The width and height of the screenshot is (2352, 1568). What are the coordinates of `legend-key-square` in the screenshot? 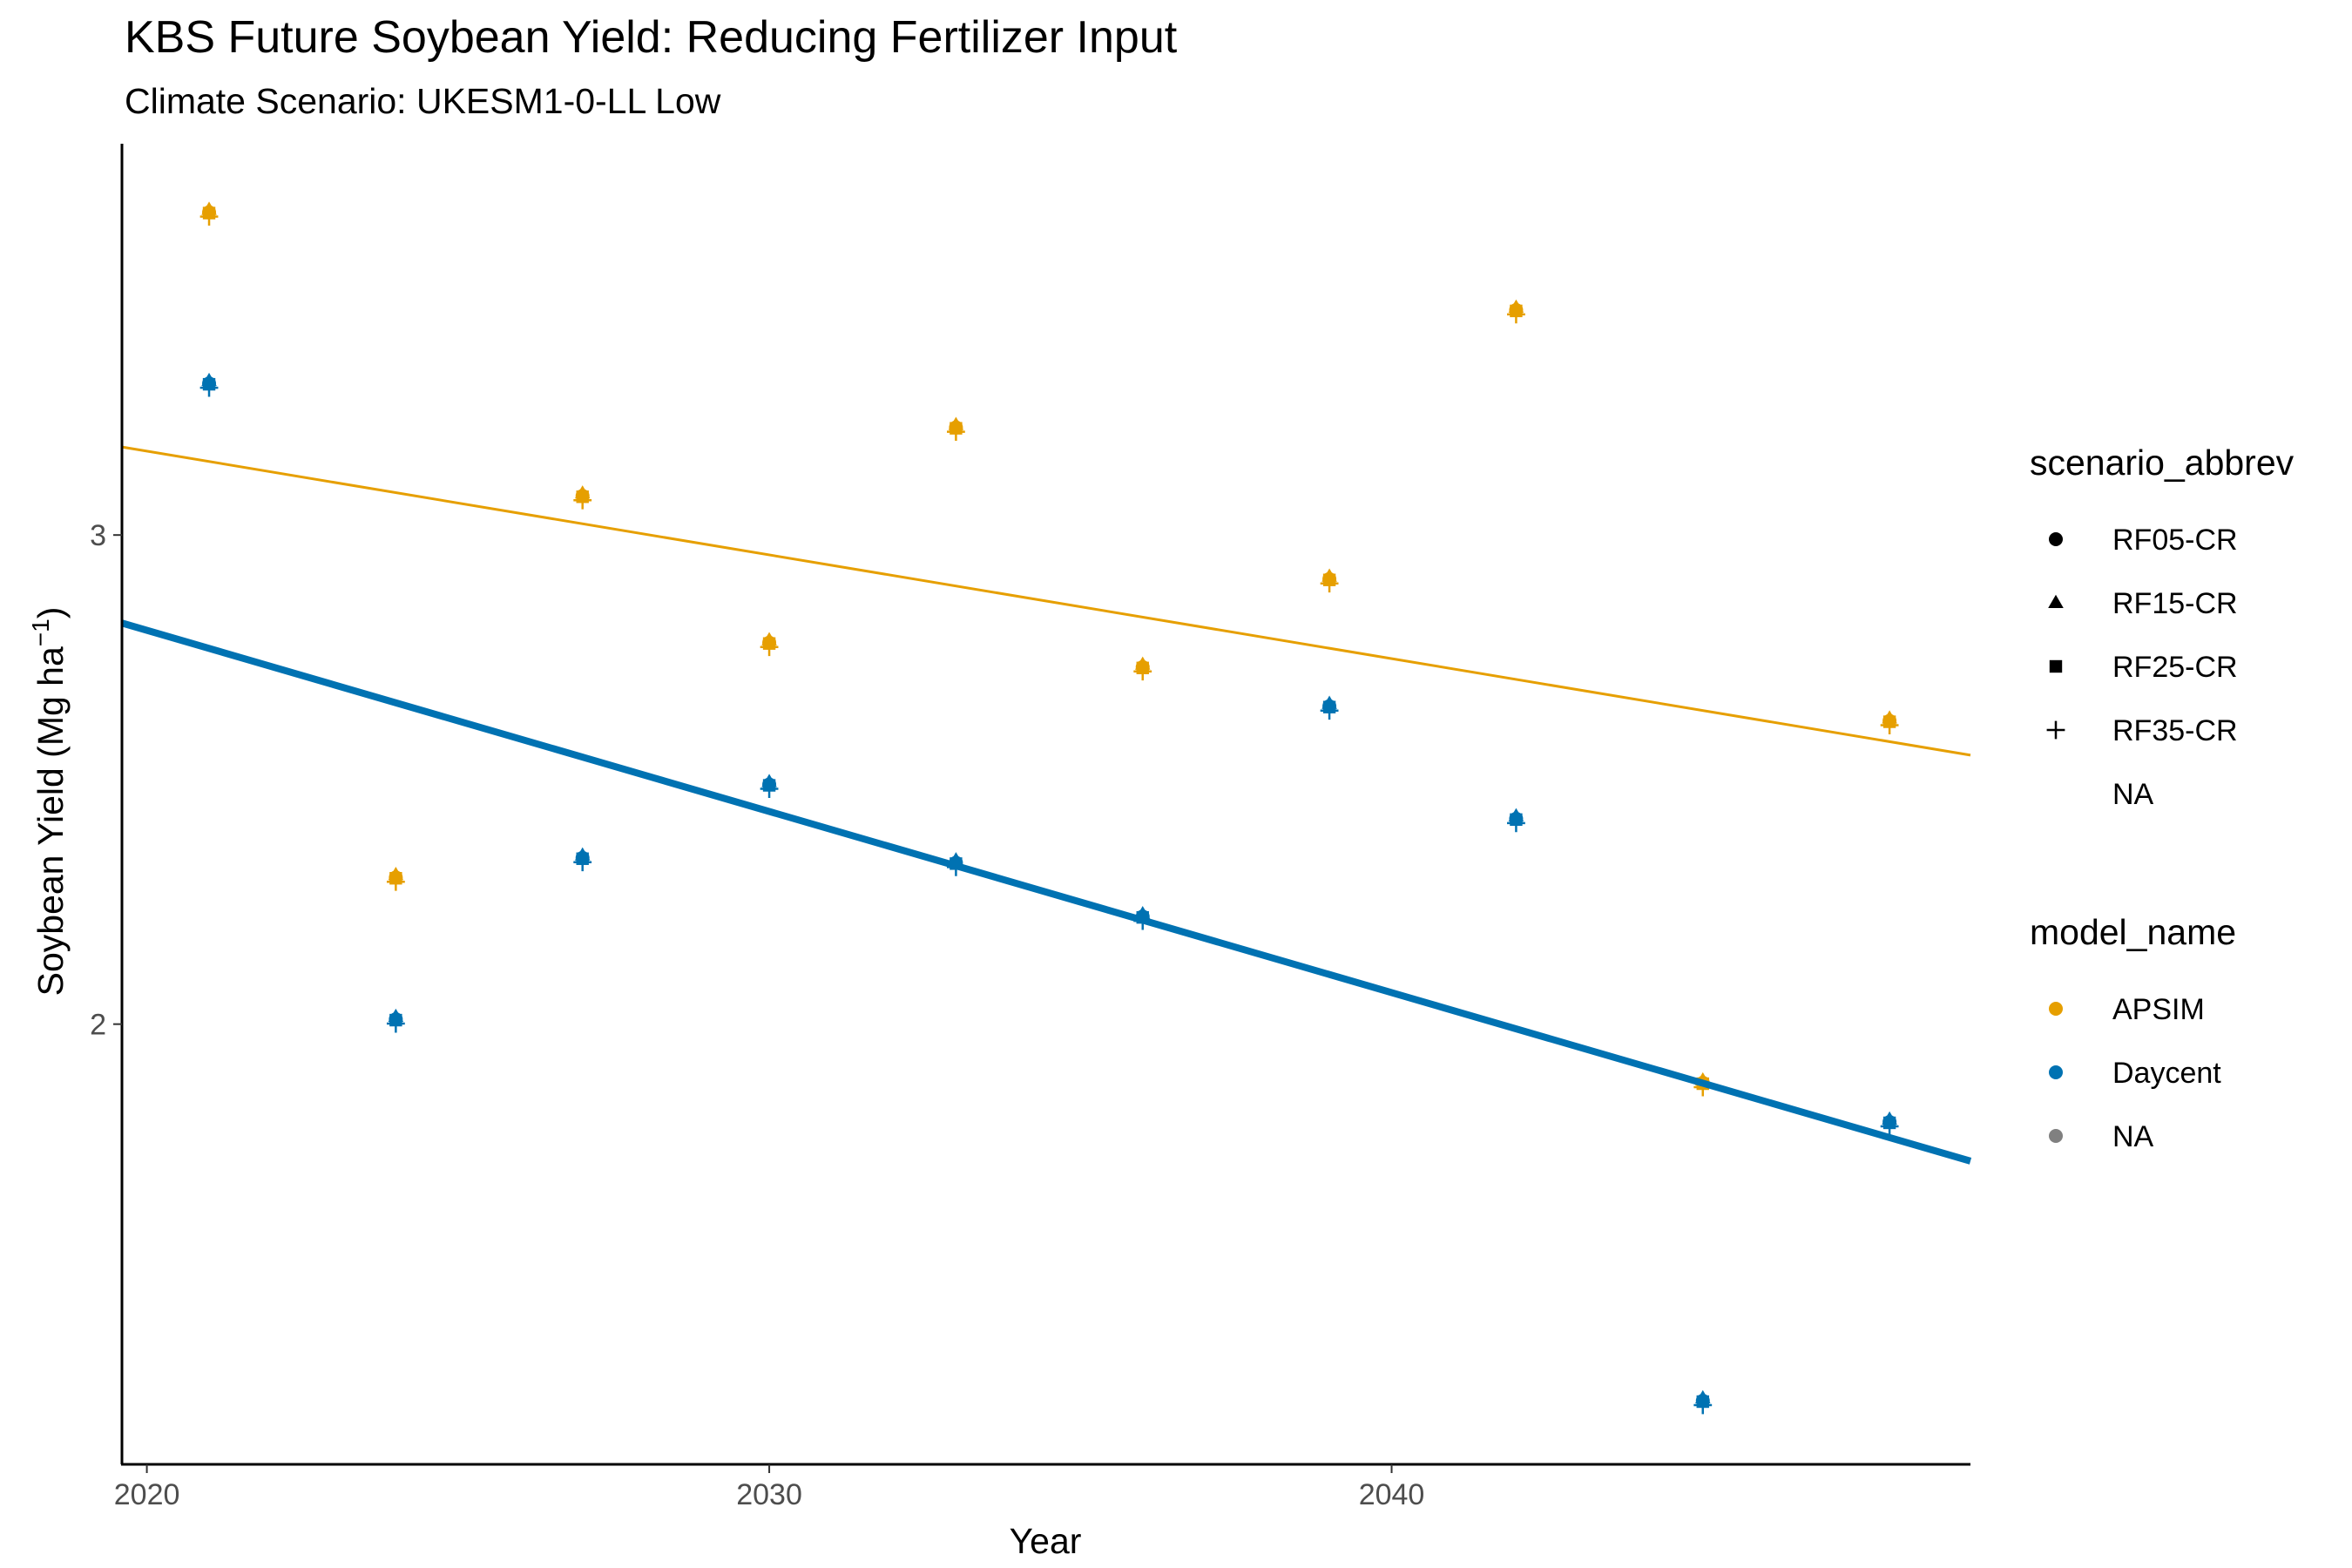 It's located at (2056, 666).